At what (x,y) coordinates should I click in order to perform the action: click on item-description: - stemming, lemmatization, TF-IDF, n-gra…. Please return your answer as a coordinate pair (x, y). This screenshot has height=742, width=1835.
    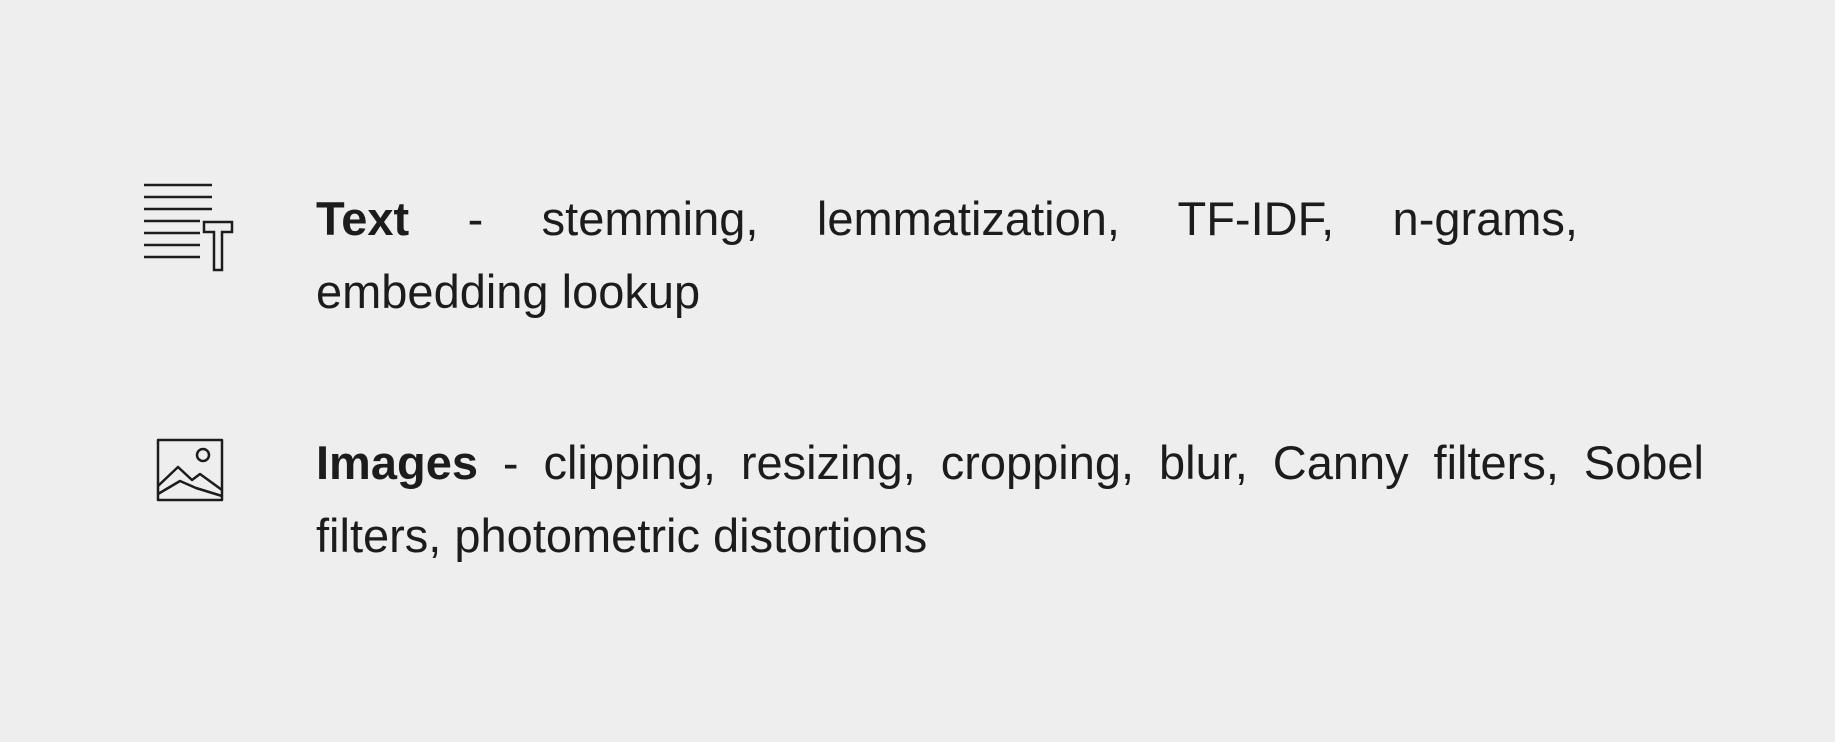
    Looking at the image, I should click on (947, 255).